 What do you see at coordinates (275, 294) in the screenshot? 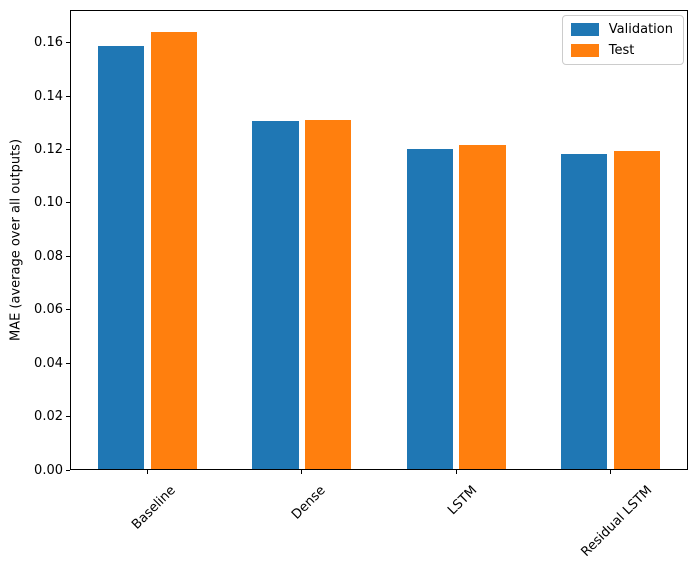
I see `bar-validation-dense` at bounding box center [275, 294].